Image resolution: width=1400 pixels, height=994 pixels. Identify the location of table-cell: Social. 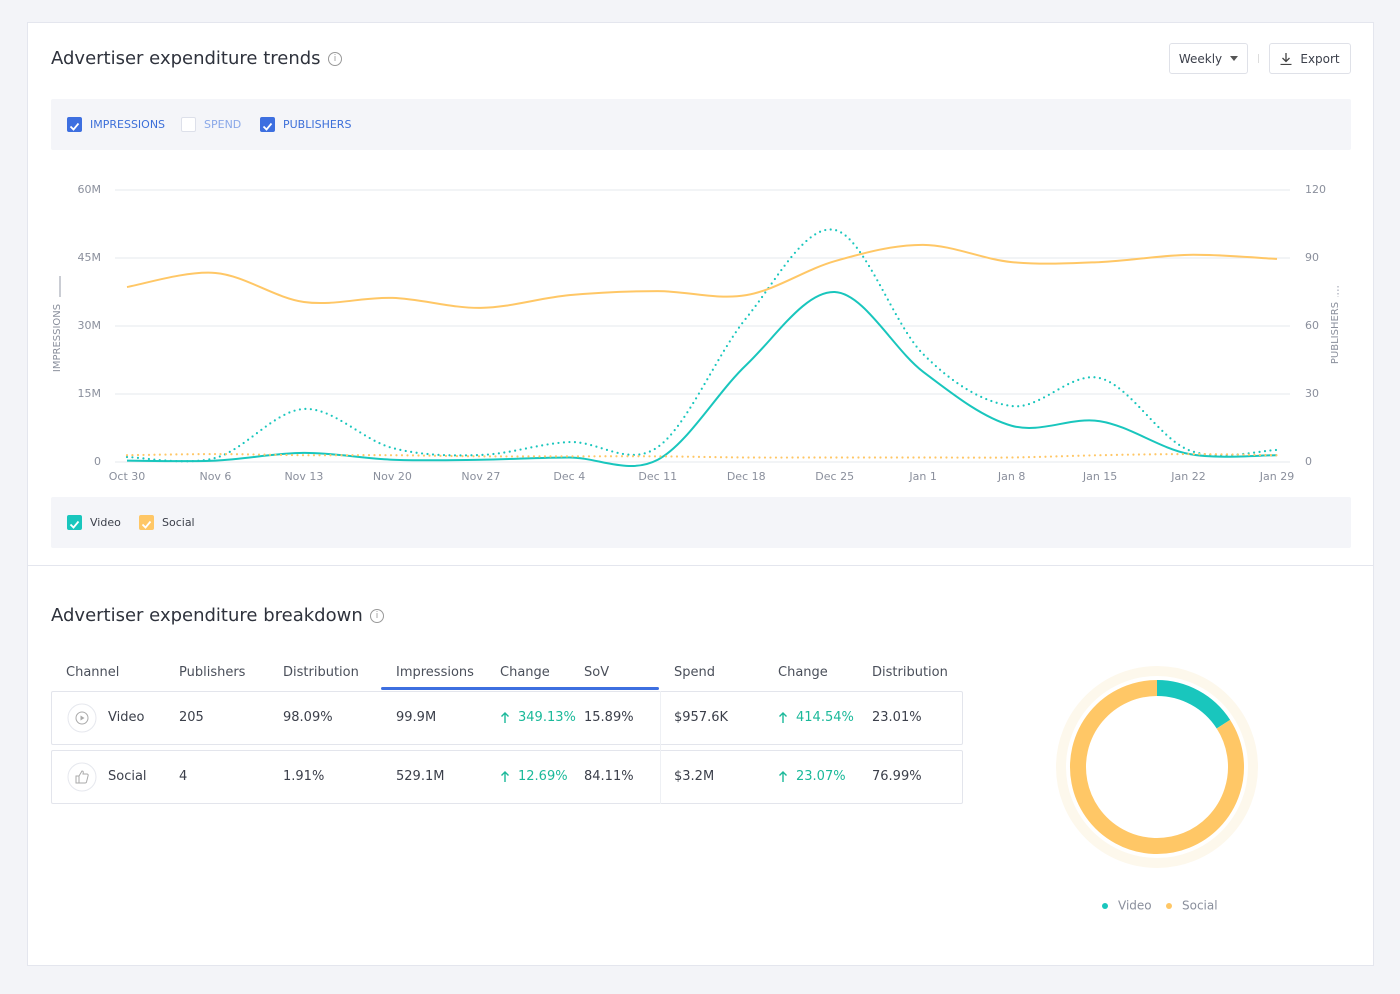
(127, 776).